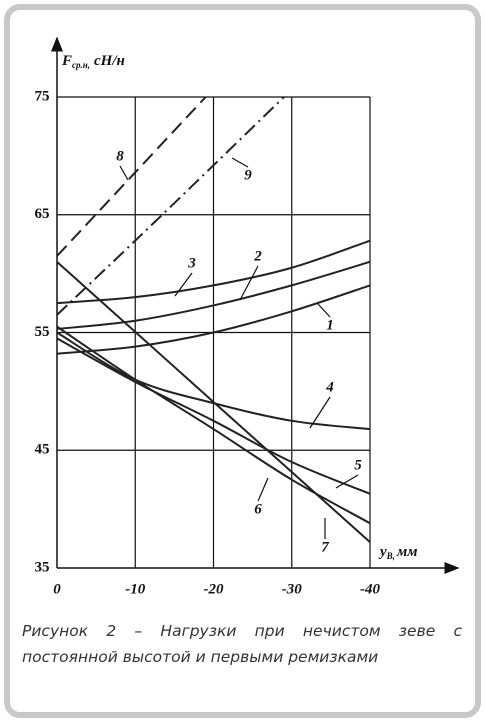  Describe the element at coordinates (214, 589) in the screenshot. I see `x-tick-label: -20` at that location.